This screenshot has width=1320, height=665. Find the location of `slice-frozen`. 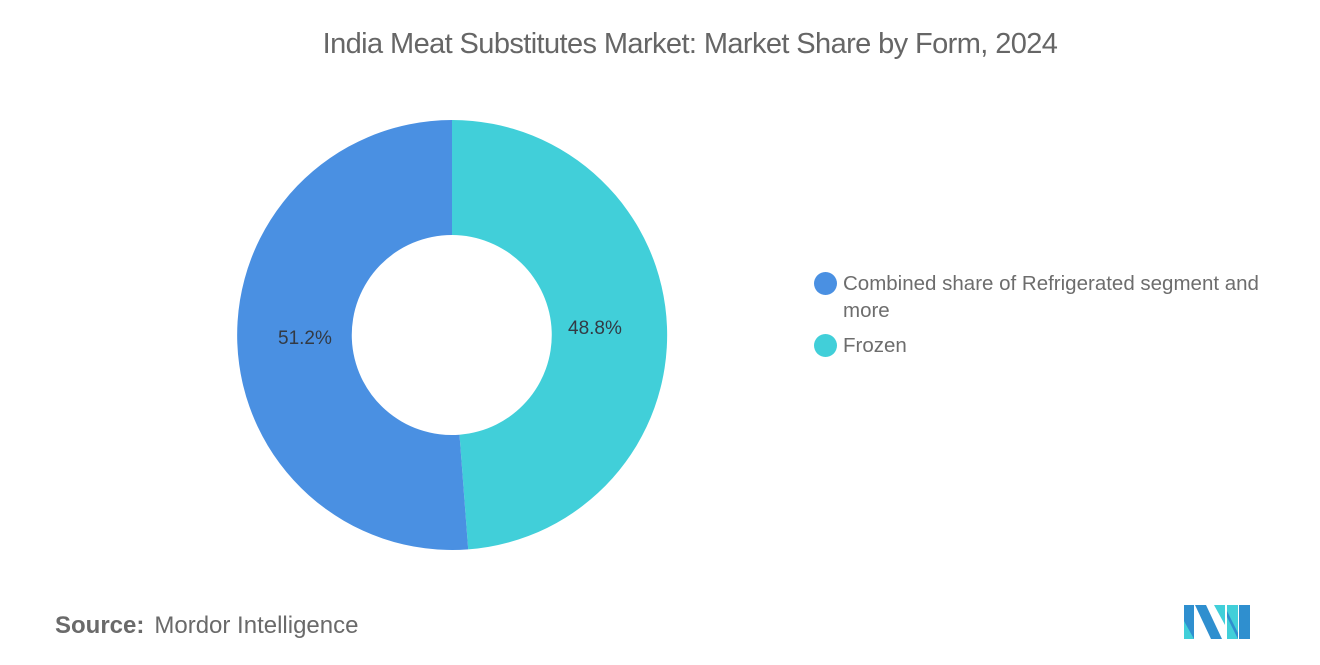

slice-frozen is located at coordinates (560, 334).